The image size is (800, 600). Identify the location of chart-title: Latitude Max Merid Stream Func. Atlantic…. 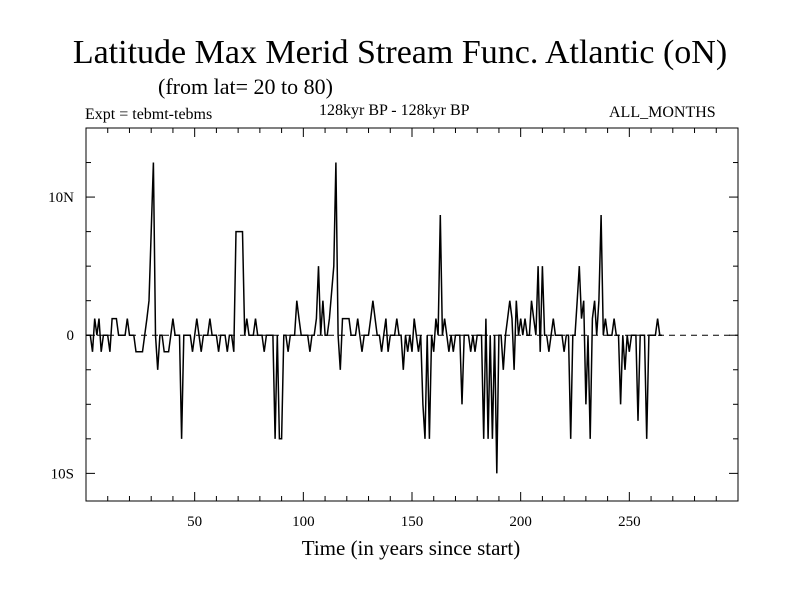
(400, 52).